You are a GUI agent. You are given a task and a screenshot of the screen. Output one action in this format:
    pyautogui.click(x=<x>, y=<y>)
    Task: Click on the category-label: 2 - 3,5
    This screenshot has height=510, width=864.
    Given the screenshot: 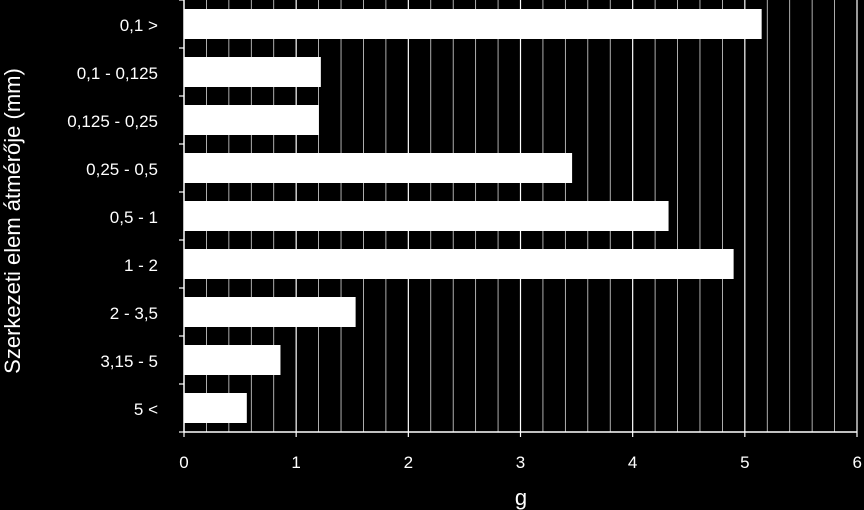 What is the action you would take?
    pyautogui.click(x=134, y=313)
    